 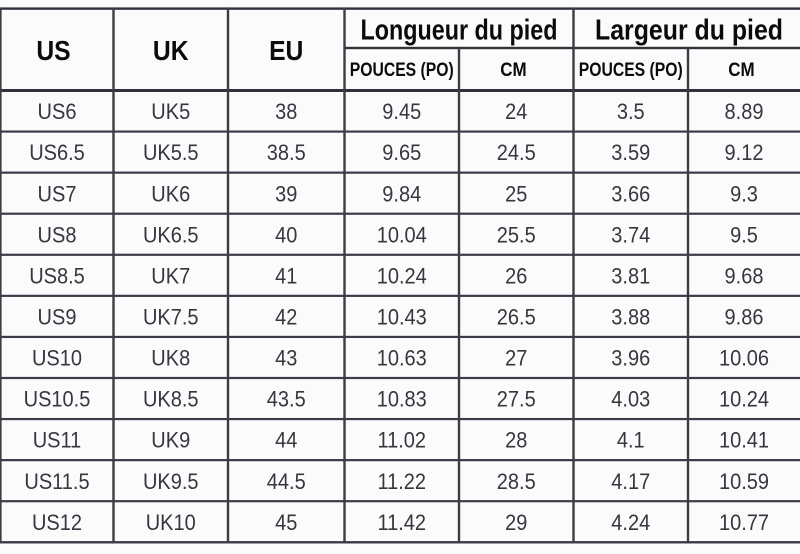 What do you see at coordinates (170, 358) in the screenshot?
I see `svg-text: UK8` at bounding box center [170, 358].